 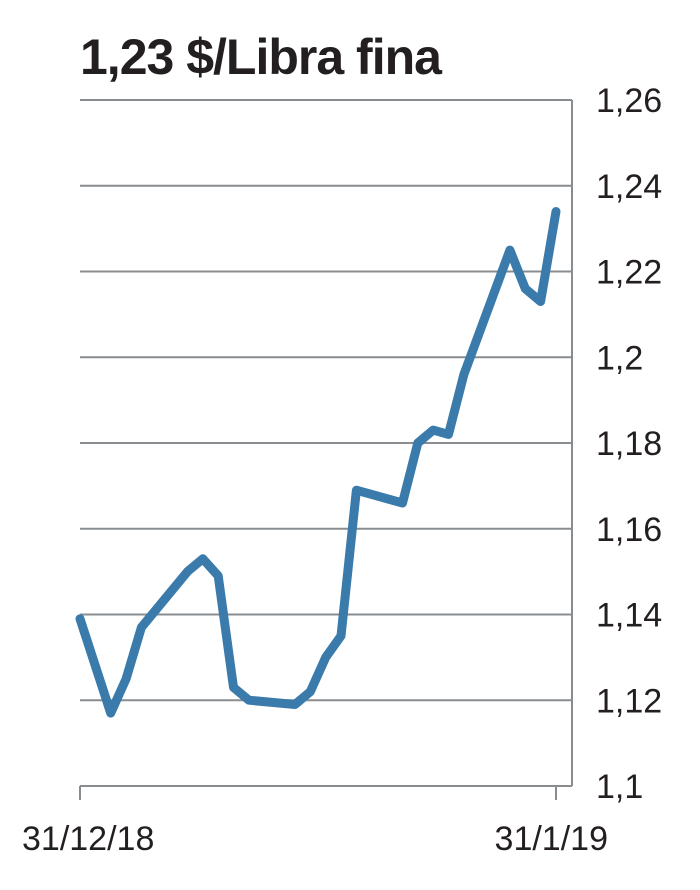 I want to click on y-tick-label: 1,18, so click(x=629, y=444).